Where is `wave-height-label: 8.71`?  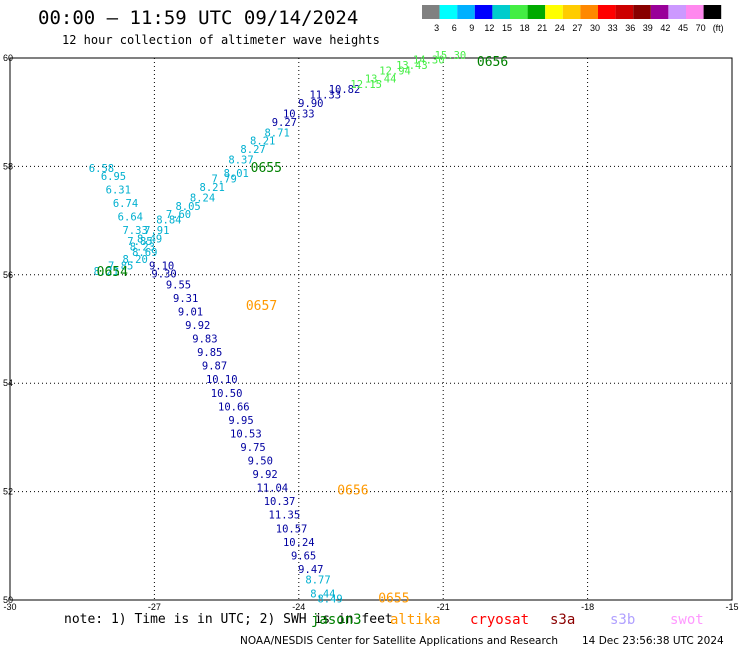 wave-height-label: 8.71 is located at coordinates (276, 134).